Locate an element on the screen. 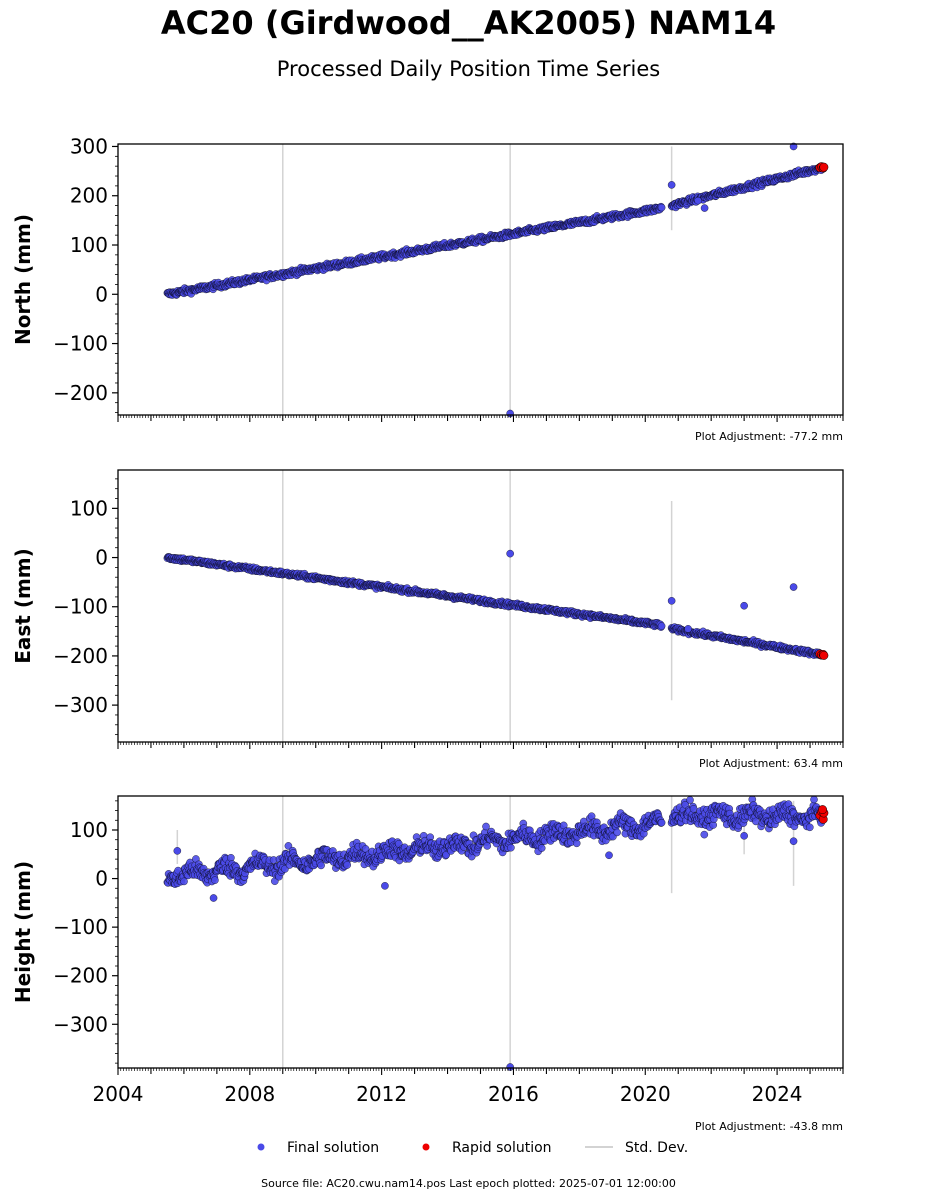  chart-subtitle: Processed Daily Position Time Series is located at coordinates (468, 69).